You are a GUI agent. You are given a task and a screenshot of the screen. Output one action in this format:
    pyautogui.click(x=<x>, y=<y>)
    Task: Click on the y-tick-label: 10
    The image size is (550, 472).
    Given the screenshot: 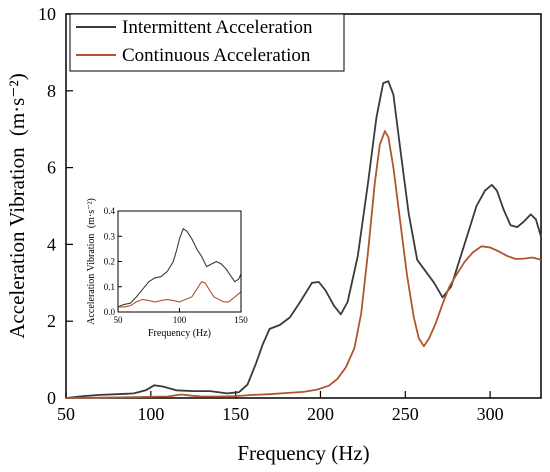 What is the action you would take?
    pyautogui.click(x=47, y=14)
    